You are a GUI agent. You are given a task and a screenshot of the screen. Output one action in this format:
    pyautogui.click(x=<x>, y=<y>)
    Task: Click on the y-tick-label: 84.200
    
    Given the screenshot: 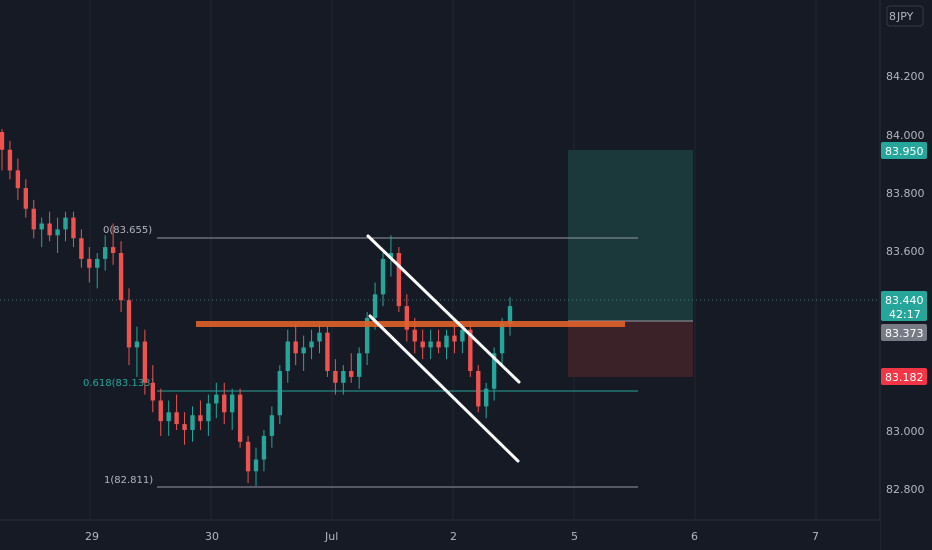 What is the action you would take?
    pyautogui.click(x=905, y=76)
    